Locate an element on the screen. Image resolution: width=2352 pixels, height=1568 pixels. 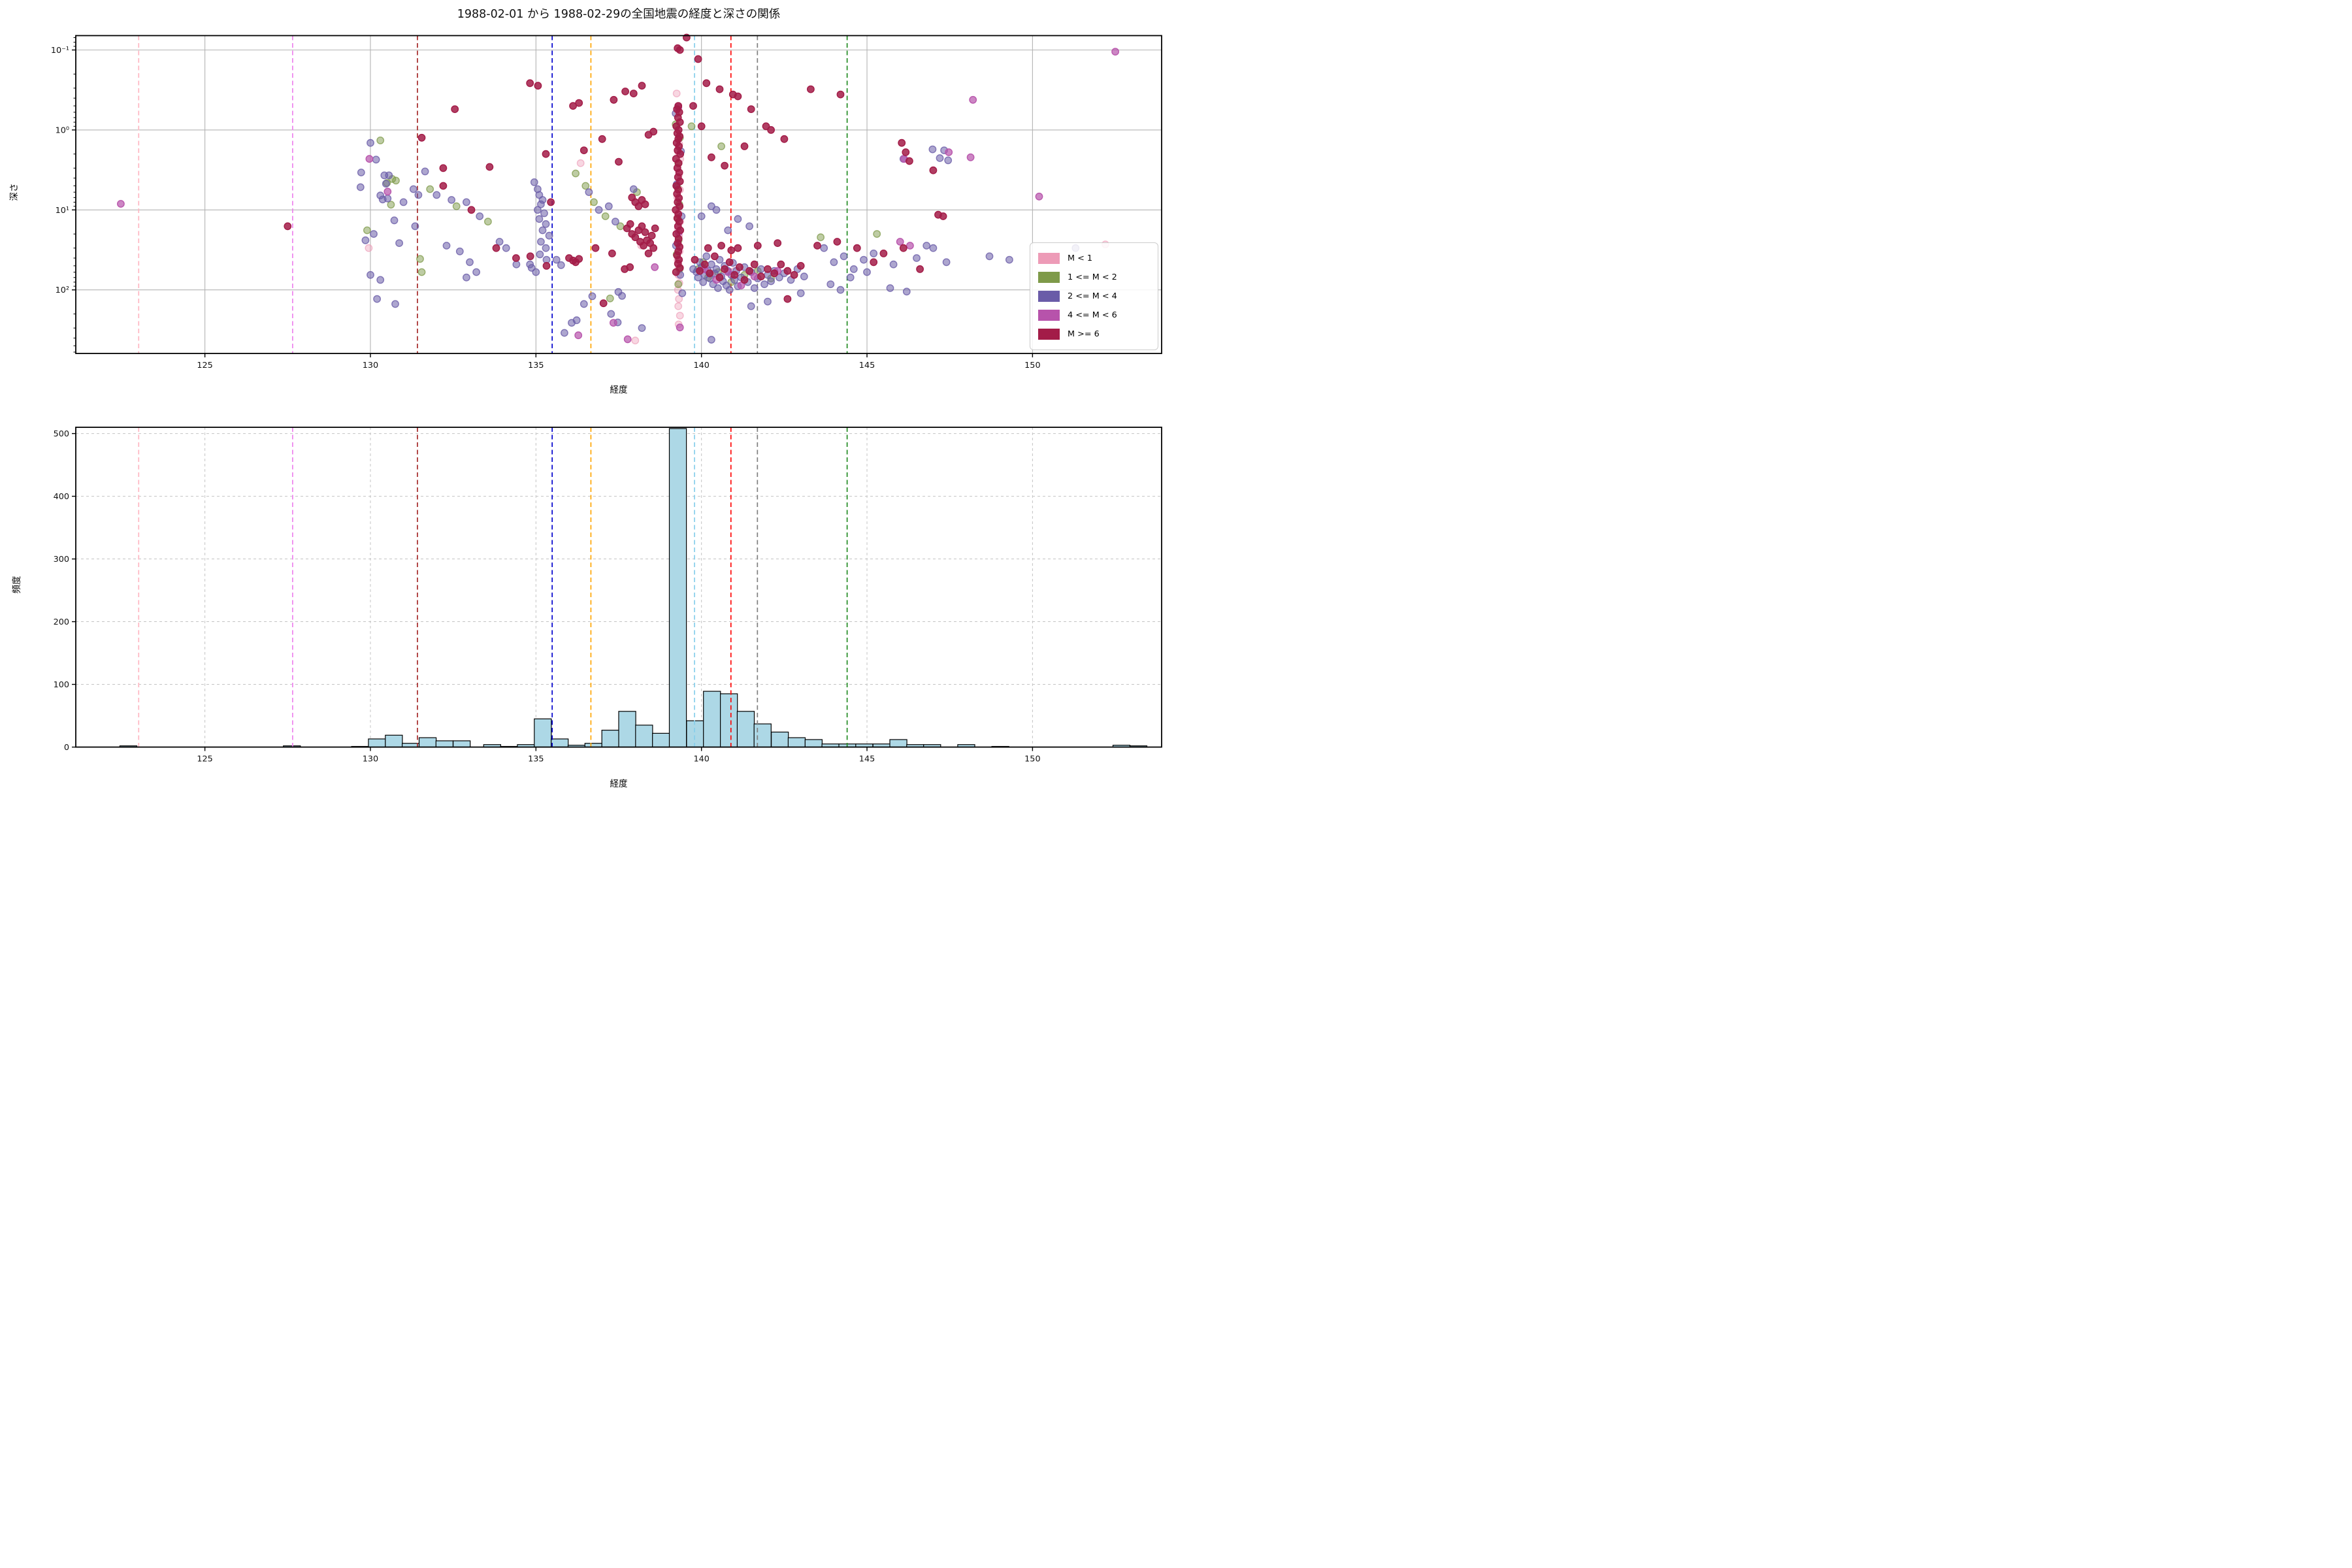
x-tick-label: 150 is located at coordinates (1032, 365).